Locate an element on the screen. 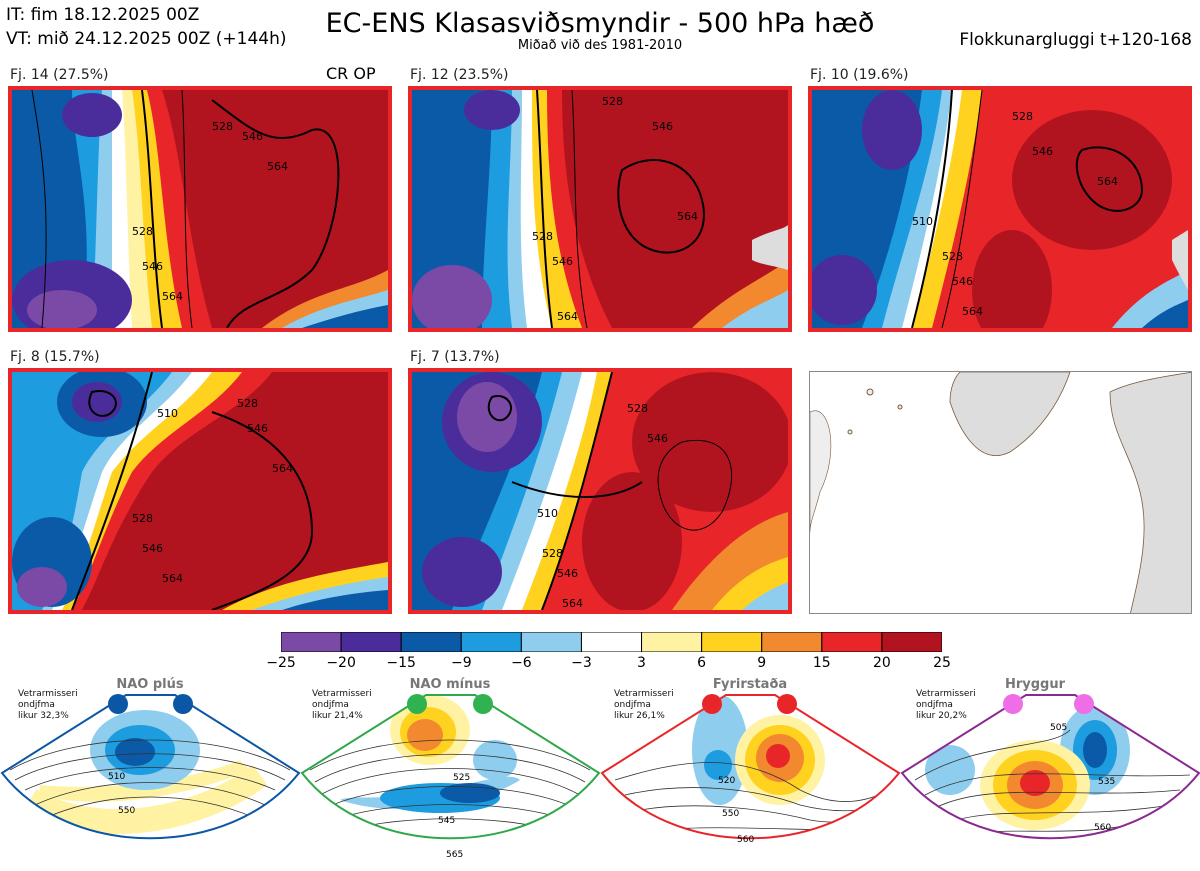  reference-map is located at coordinates (1000, 492).